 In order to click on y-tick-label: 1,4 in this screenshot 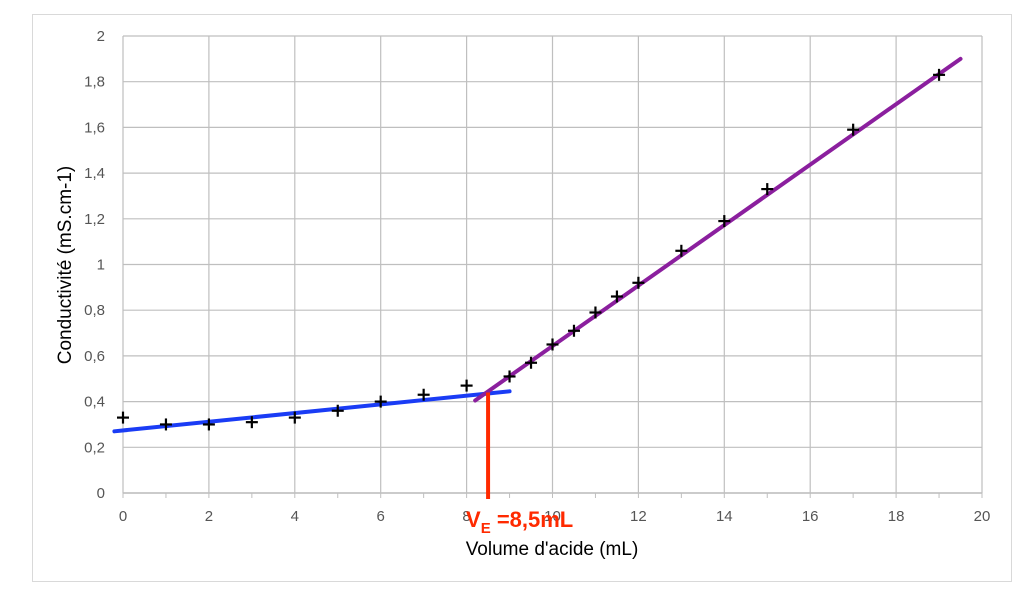, I will do `click(94, 173)`.